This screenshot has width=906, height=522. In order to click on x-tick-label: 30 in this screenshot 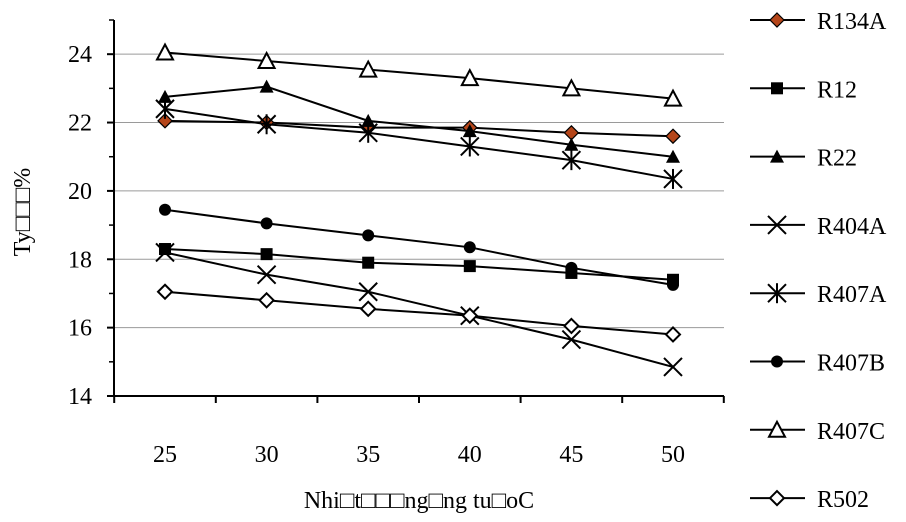, I will do `click(267, 455)`.